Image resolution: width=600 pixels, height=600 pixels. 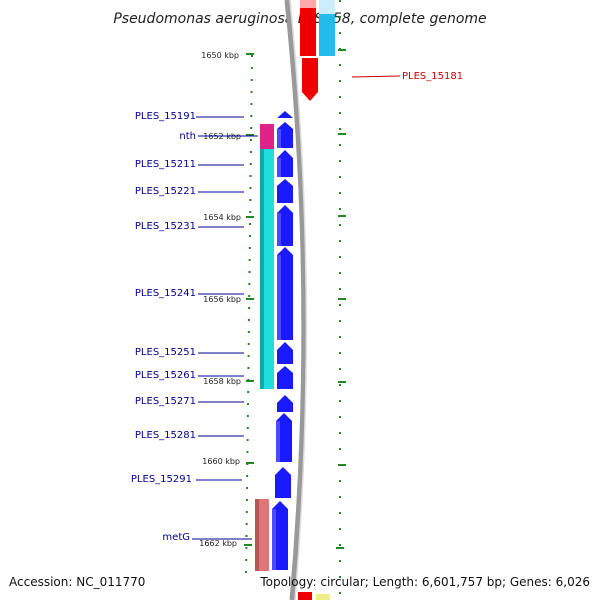 I want to click on gene-labels-left, so click(x=225, y=328).